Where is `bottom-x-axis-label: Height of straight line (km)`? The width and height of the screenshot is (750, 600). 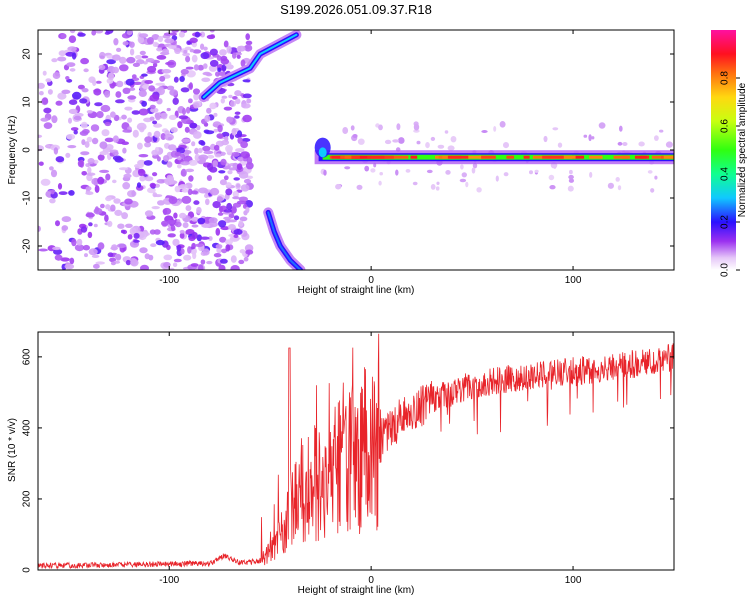 bottom-x-axis-label: Height of straight line (km) is located at coordinates (356, 590).